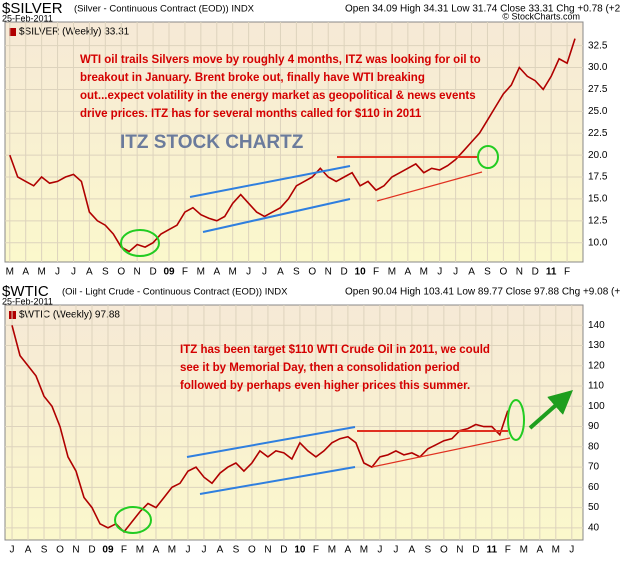  What do you see at coordinates (594, 487) in the screenshot?
I see `y-tick-label: 60` at bounding box center [594, 487].